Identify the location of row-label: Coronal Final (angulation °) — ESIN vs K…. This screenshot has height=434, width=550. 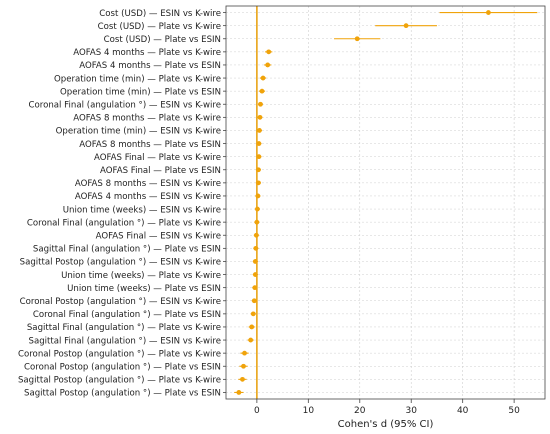
(124, 105).